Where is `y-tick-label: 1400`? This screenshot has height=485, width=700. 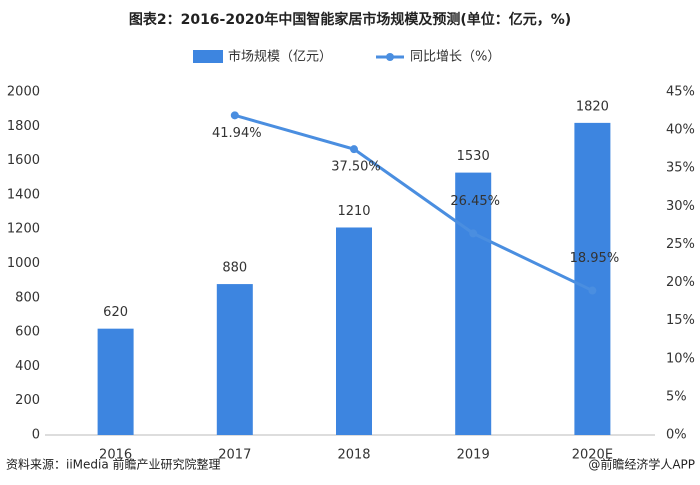 y-tick-label: 1400 is located at coordinates (23, 194).